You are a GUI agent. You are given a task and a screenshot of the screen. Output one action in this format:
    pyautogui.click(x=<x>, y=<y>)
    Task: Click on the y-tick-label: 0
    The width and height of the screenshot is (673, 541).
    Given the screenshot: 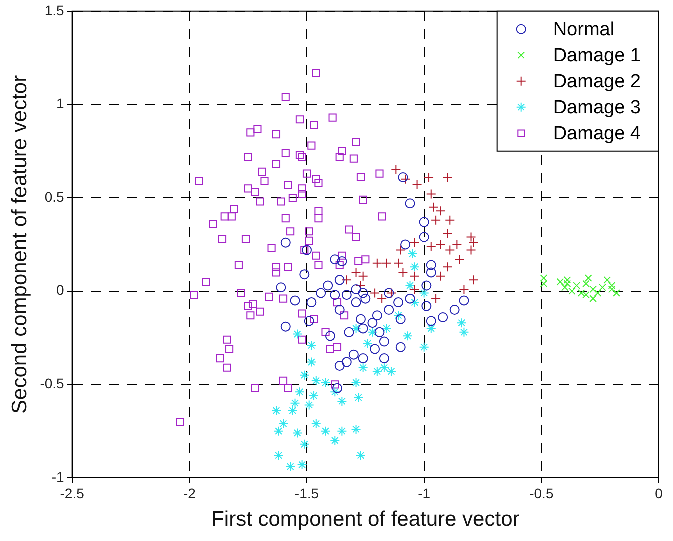 What is the action you would take?
    pyautogui.click(x=60, y=290)
    